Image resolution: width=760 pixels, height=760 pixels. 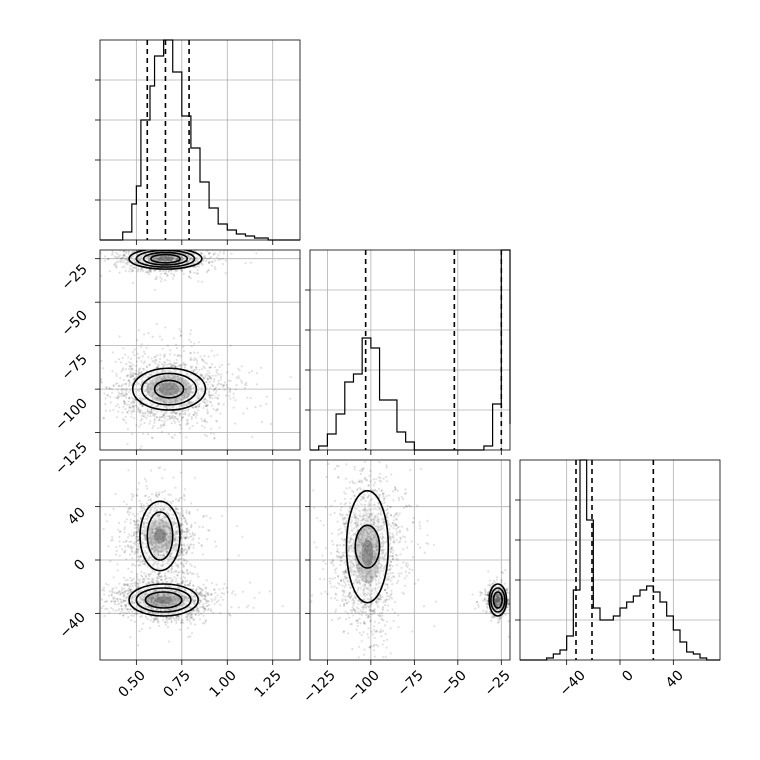 I want to click on density-core, so click(x=160, y=536).